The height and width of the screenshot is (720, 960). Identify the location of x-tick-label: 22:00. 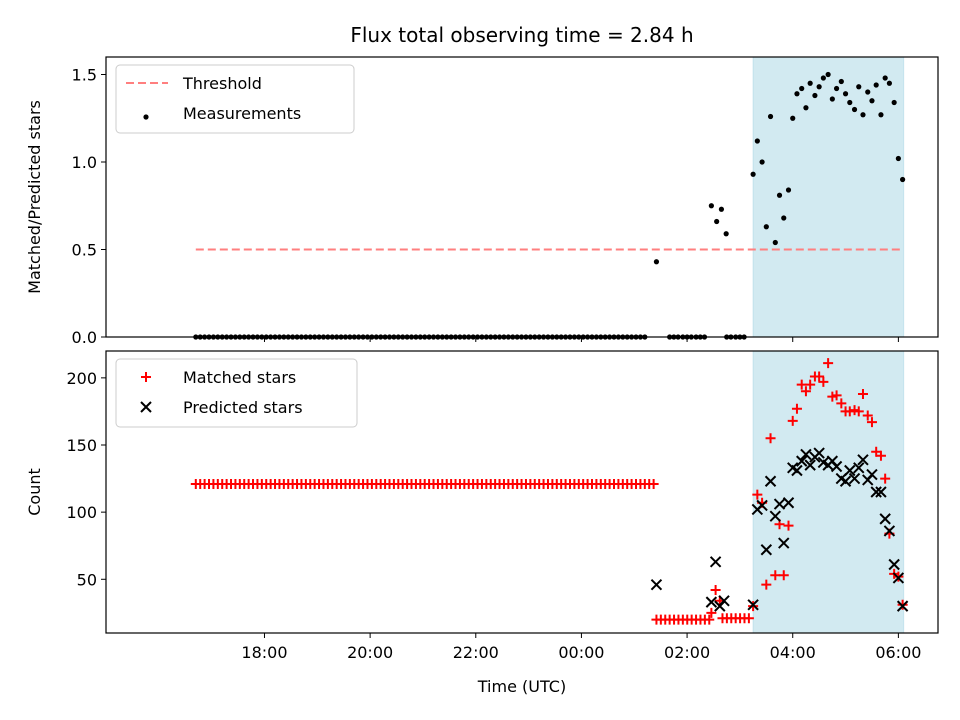
(476, 652).